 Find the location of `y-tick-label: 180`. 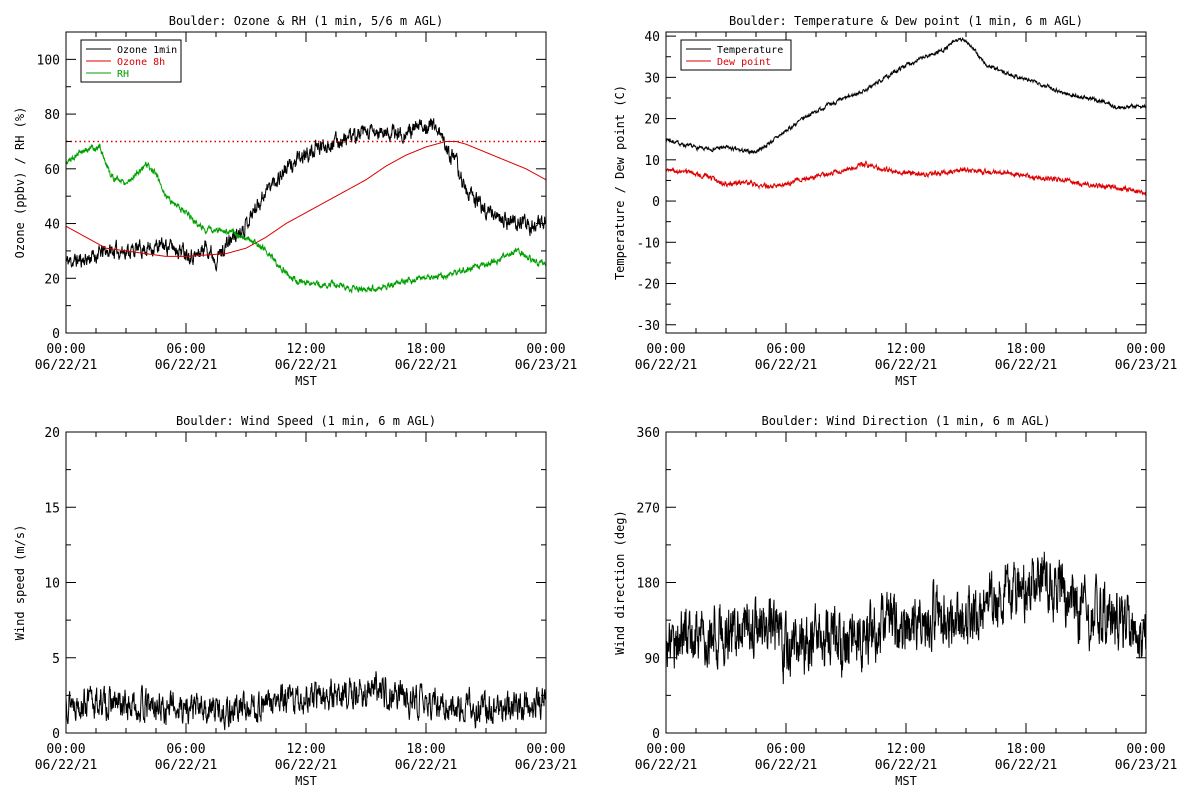

y-tick-label: 180 is located at coordinates (648, 584).